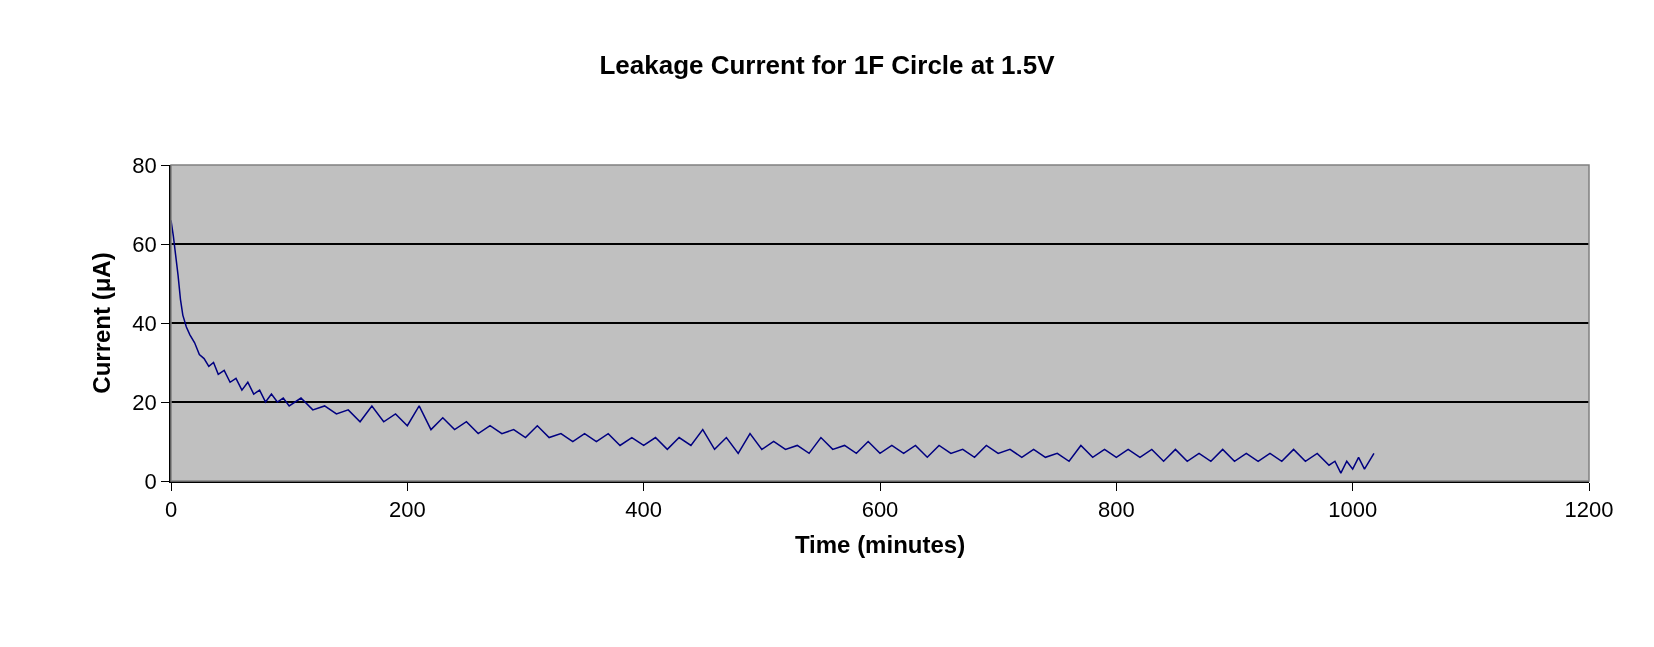  What do you see at coordinates (144, 323) in the screenshot?
I see `y-tick-label: 40` at bounding box center [144, 323].